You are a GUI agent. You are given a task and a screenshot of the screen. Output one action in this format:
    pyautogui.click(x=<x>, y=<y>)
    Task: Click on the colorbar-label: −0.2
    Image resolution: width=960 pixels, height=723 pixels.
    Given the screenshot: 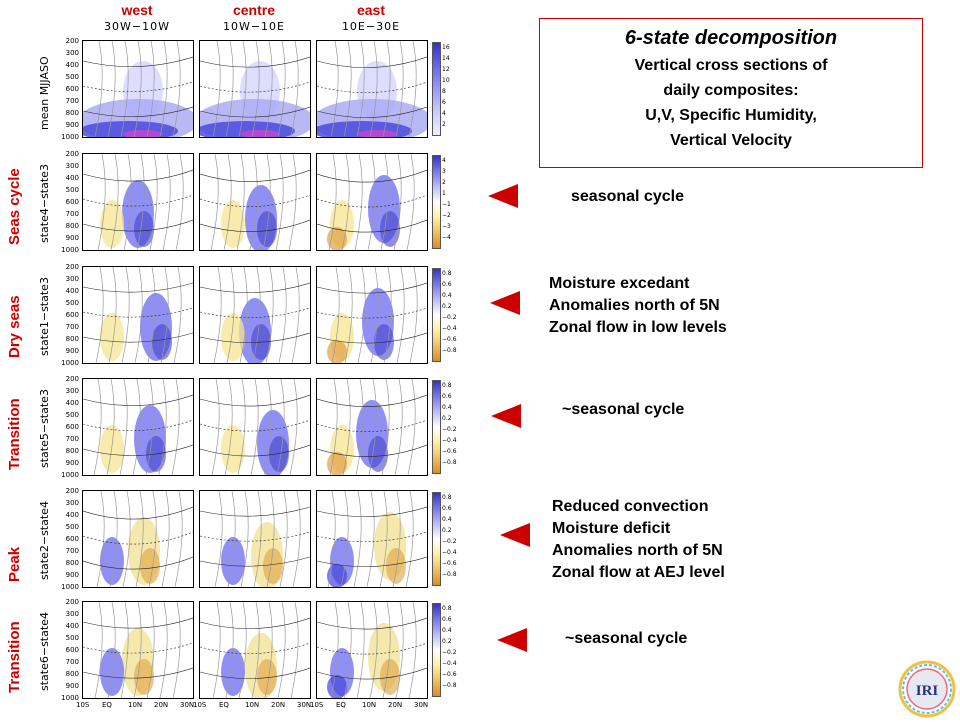 What is the action you would take?
    pyautogui.click(x=449, y=652)
    